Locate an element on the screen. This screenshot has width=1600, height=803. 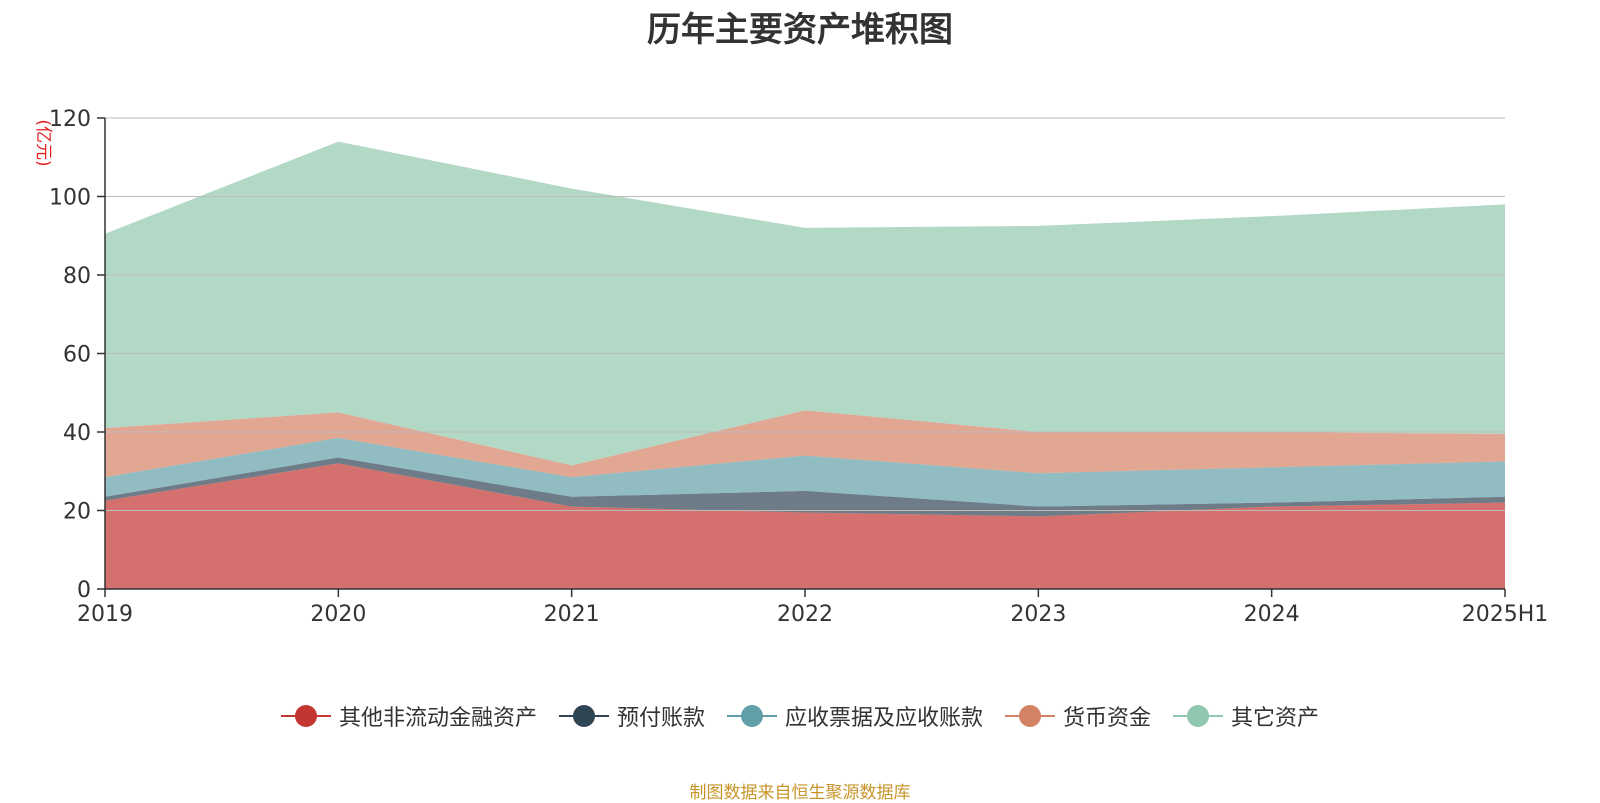
y-axis-unit-label: (亿元) is located at coordinates (43, 142).